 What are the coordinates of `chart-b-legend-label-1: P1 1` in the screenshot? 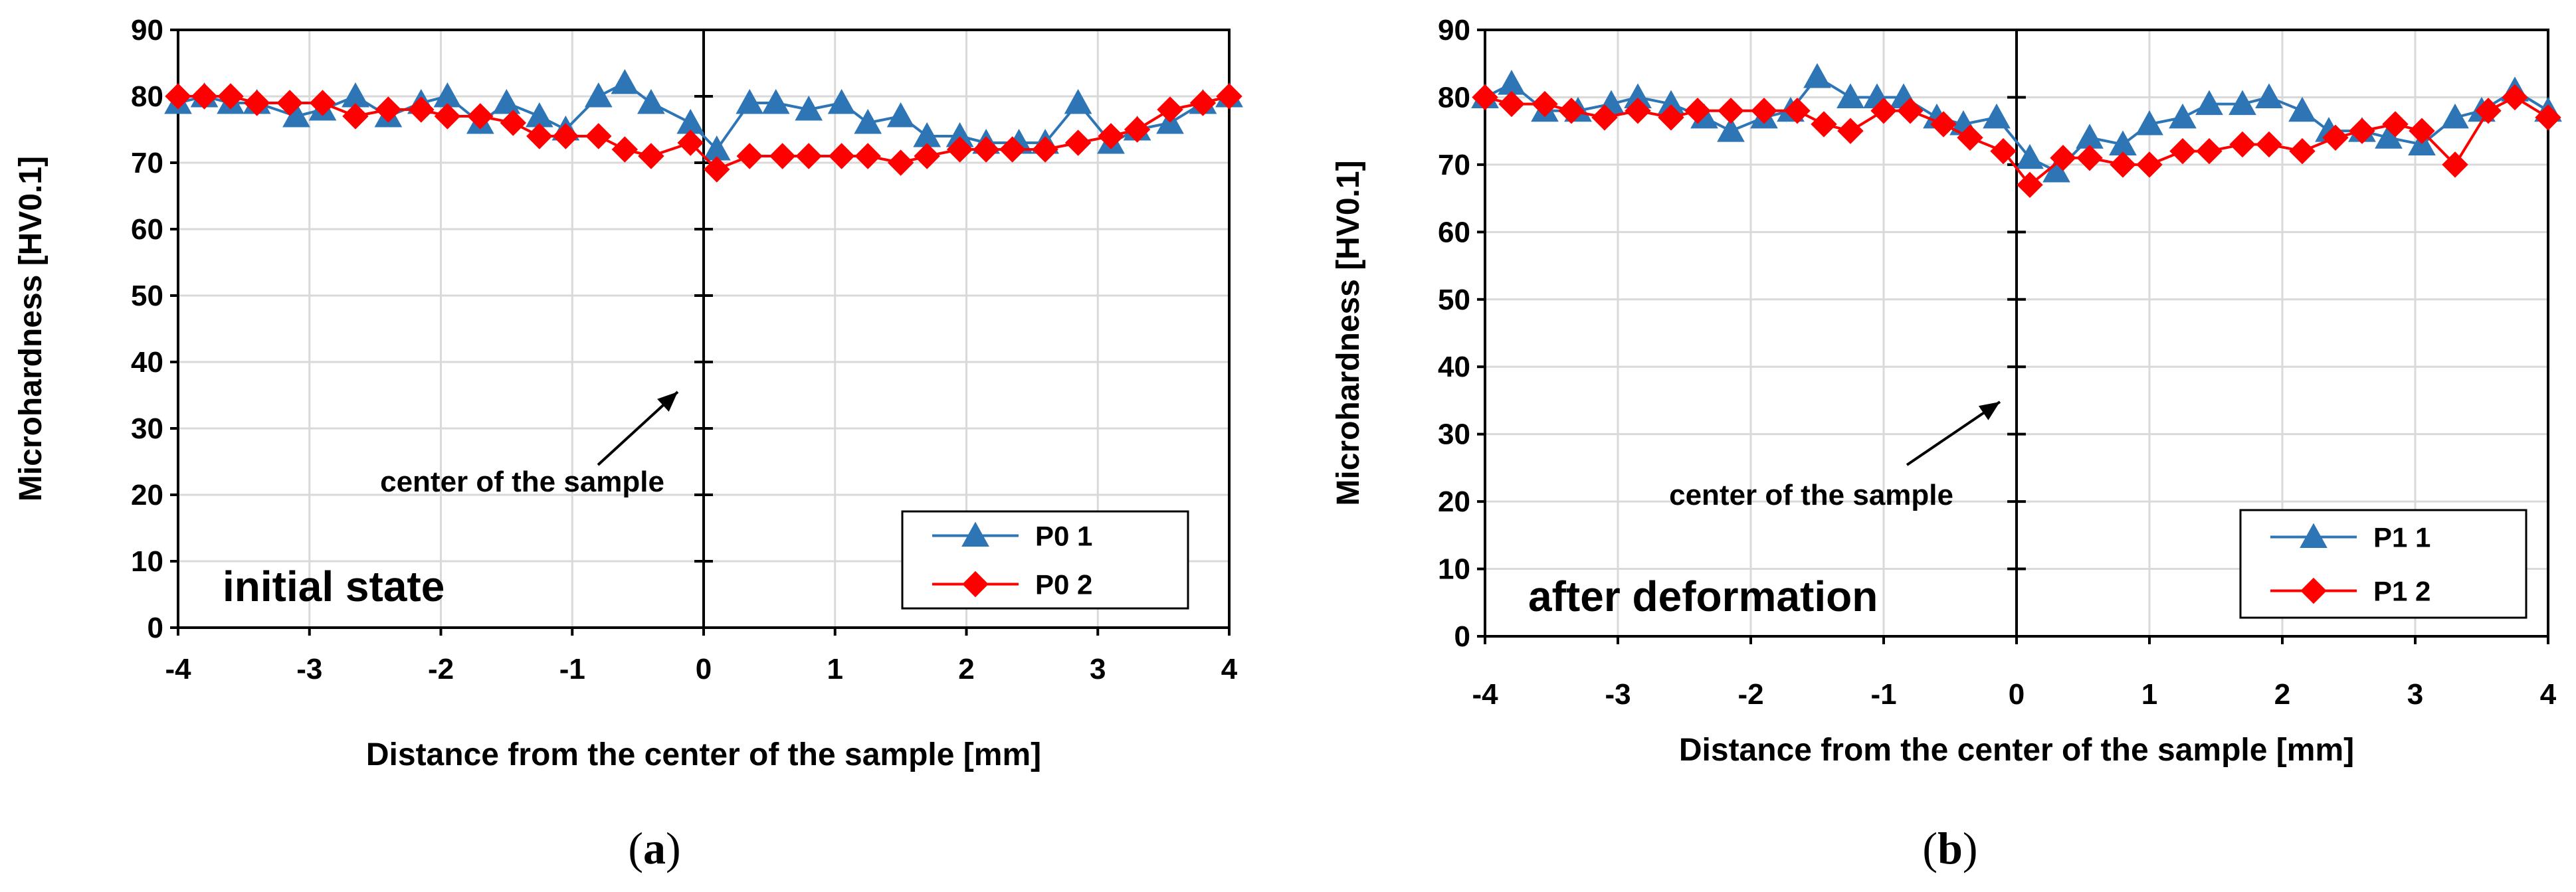 It's located at (2402, 537).